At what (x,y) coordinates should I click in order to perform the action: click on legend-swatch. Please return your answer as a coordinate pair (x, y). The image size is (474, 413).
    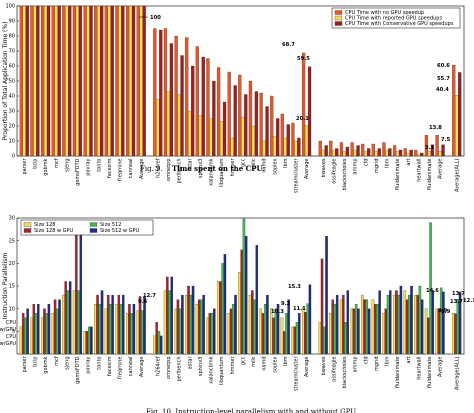
    Looking at the image, I should click on (338, 18).